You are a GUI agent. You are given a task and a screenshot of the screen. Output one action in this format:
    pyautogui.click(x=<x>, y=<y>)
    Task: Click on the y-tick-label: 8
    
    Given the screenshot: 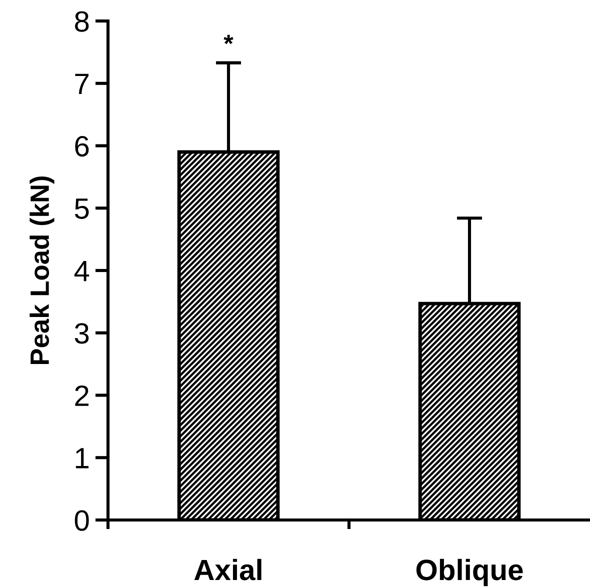 What is the action you would take?
    pyautogui.click(x=81, y=21)
    